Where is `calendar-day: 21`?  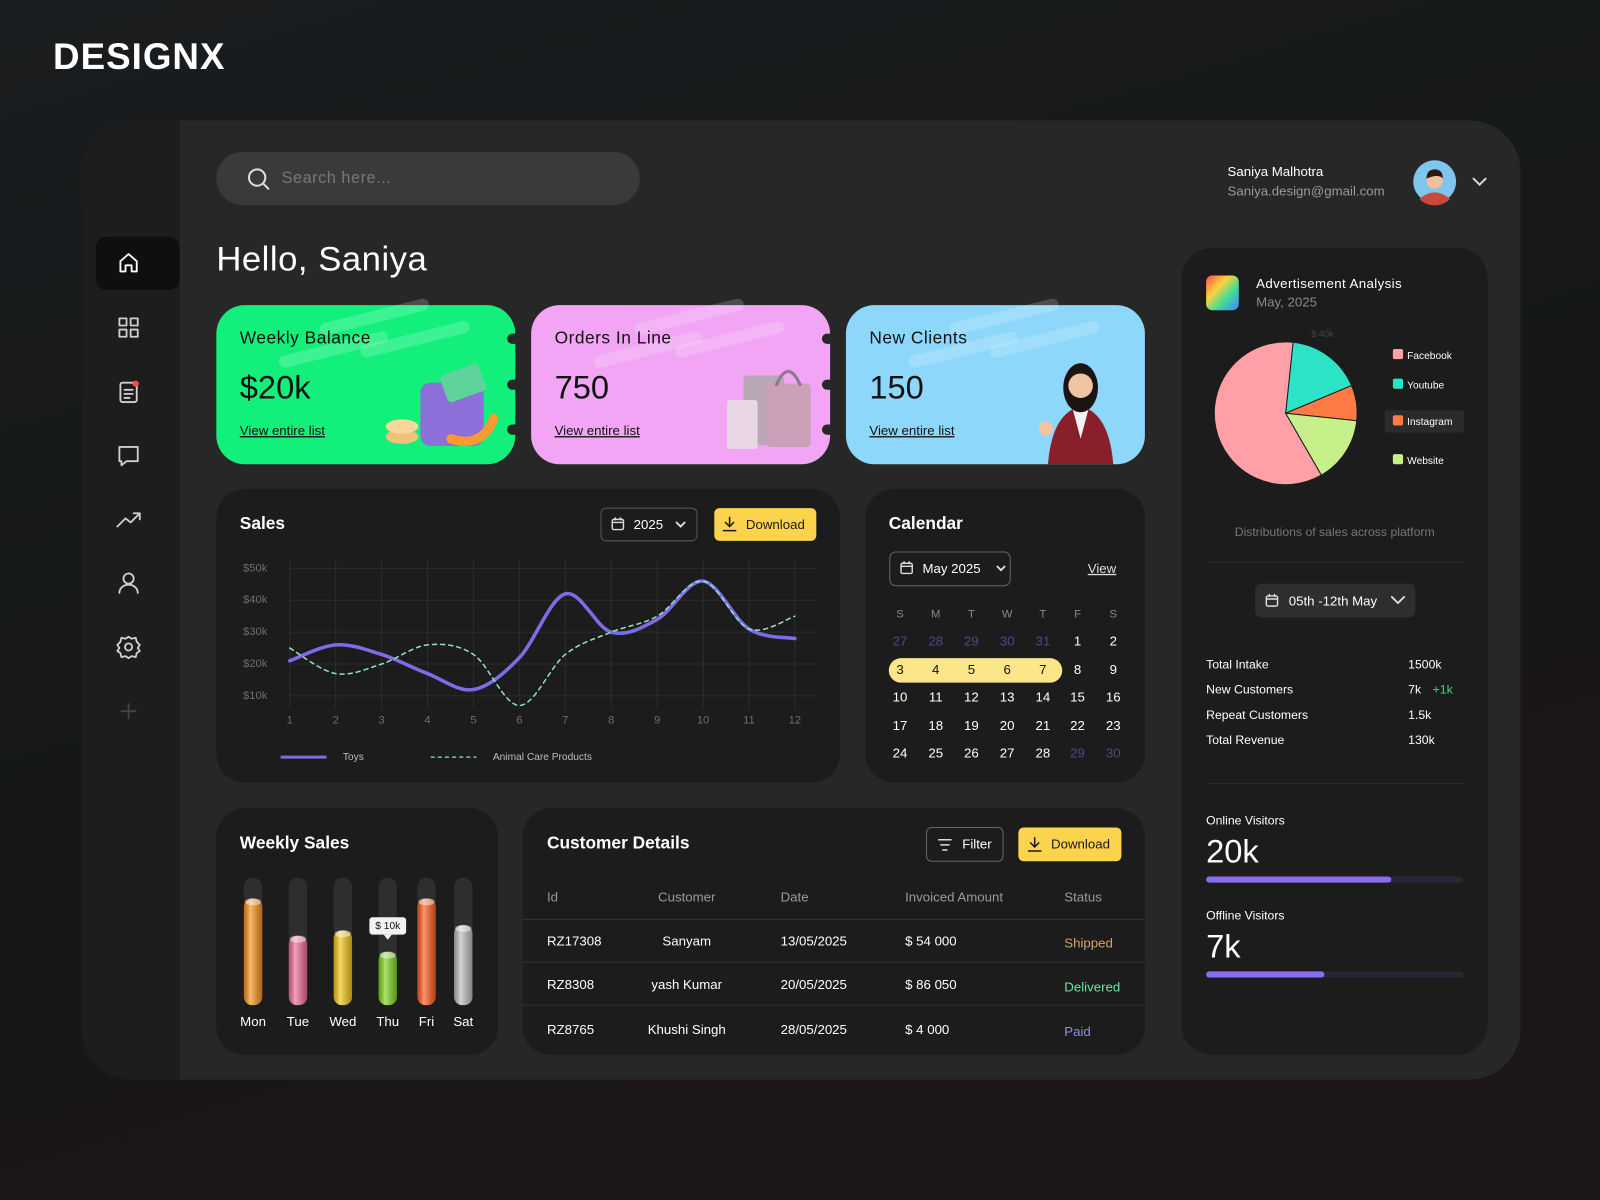
calendar-day: 21 is located at coordinates (1042, 725).